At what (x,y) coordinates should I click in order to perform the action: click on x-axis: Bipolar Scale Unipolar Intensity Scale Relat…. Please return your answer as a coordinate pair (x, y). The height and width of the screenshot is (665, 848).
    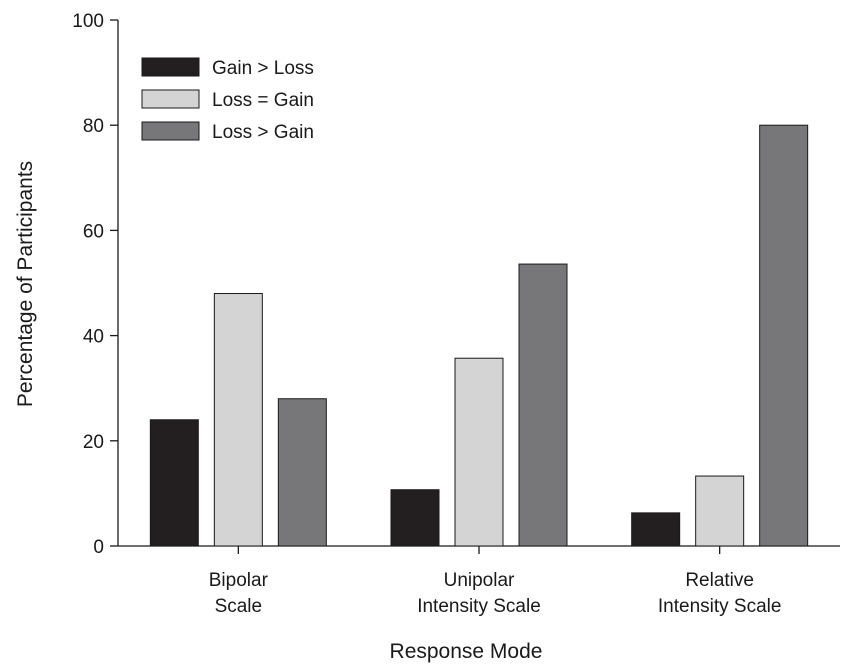
    Looking at the image, I should click on (479, 581).